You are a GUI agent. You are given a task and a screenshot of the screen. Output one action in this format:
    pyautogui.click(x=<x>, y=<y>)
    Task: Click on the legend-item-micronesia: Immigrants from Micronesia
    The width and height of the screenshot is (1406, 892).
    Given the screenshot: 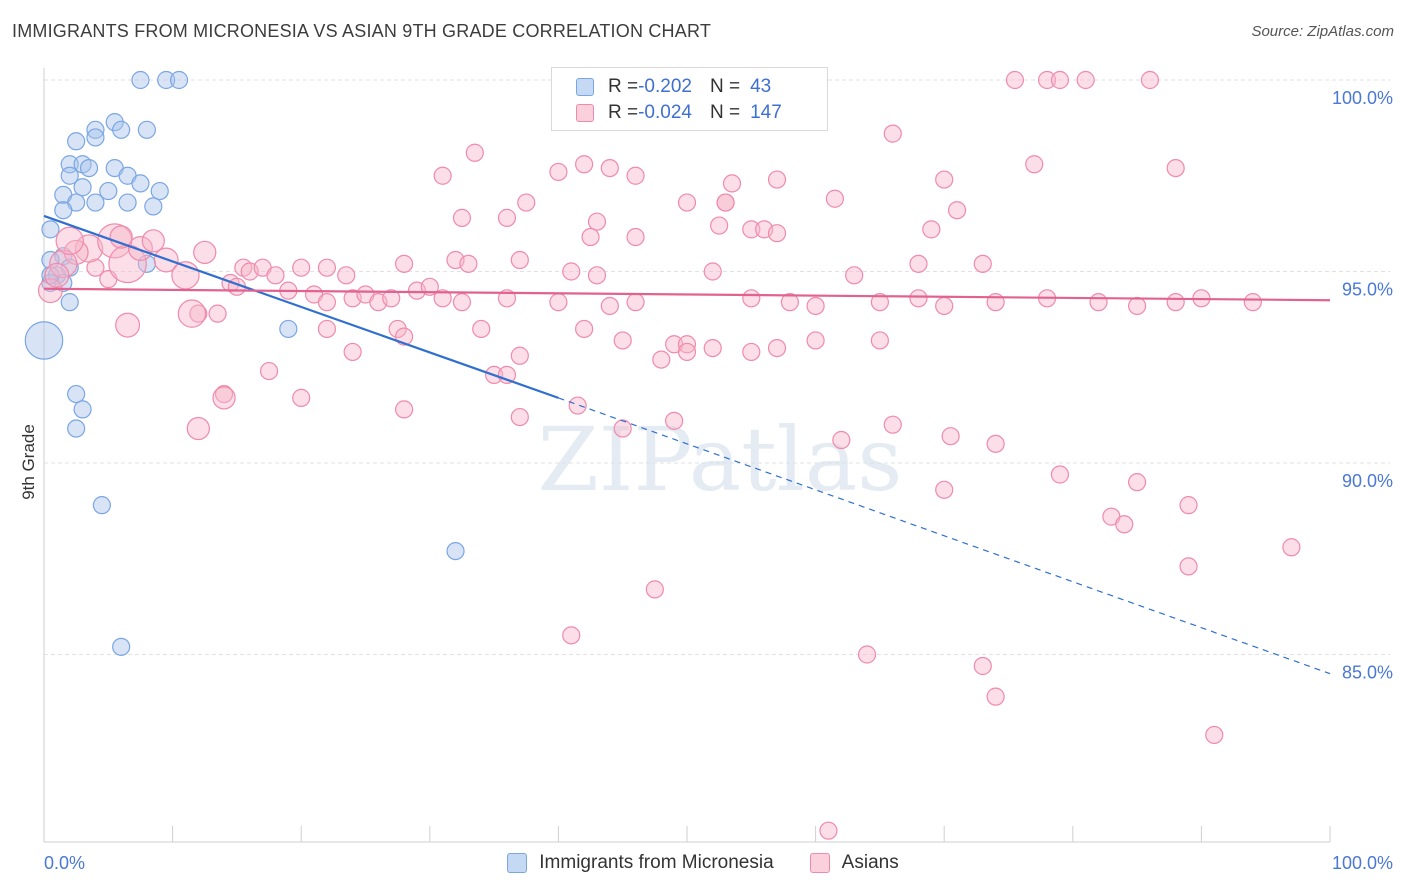 What is the action you would take?
    pyautogui.click(x=640, y=863)
    